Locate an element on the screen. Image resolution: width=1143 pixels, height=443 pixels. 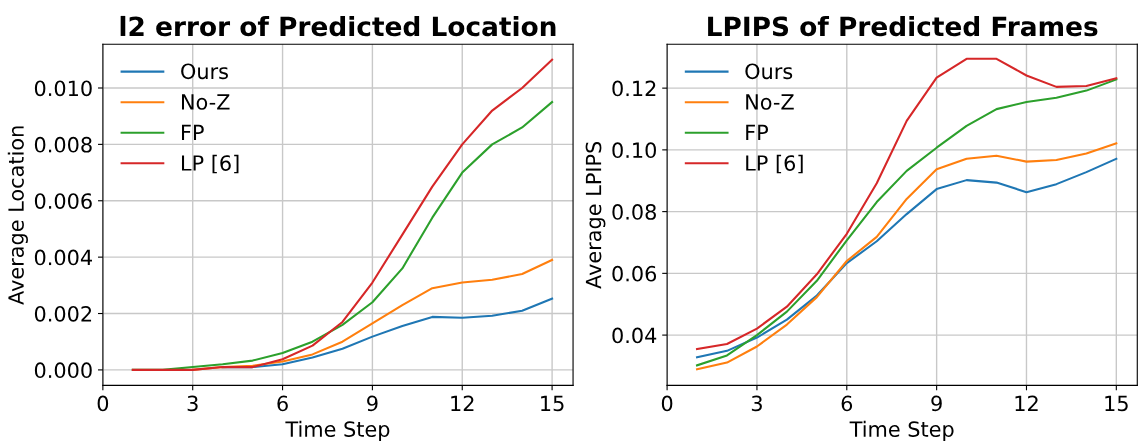
y-tick-label: 0.006 is located at coordinates (63, 201).